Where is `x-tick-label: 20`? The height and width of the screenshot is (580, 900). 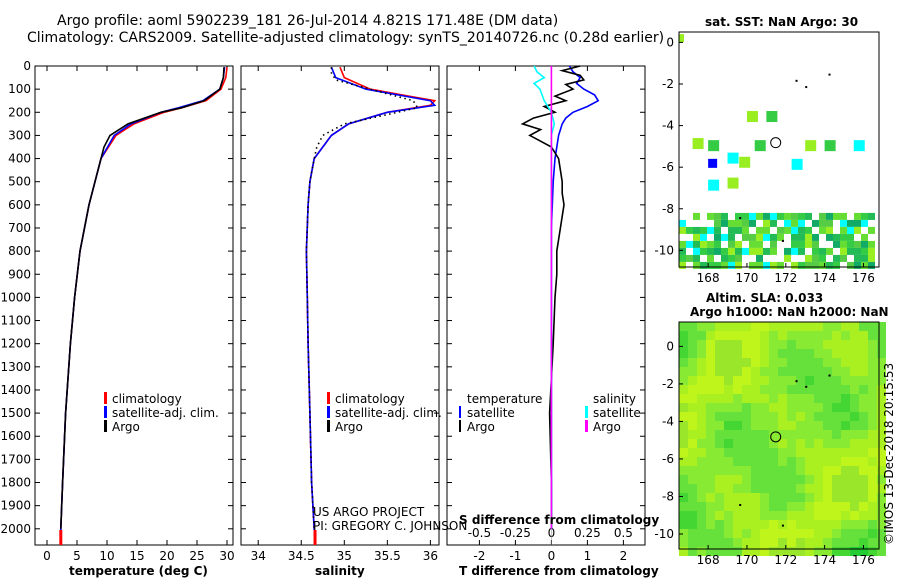
x-tick-label: 20 is located at coordinates (166, 556).